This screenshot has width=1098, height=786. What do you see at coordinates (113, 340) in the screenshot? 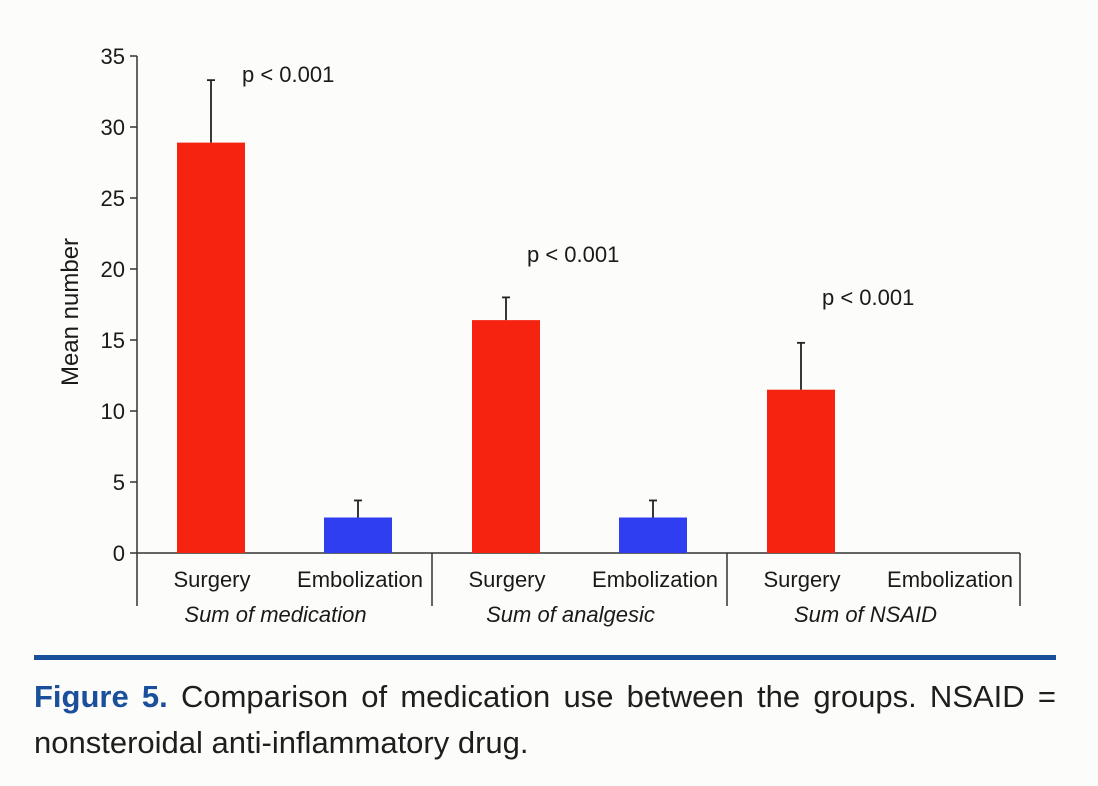
I see `y-tick-label: 15` at bounding box center [113, 340].